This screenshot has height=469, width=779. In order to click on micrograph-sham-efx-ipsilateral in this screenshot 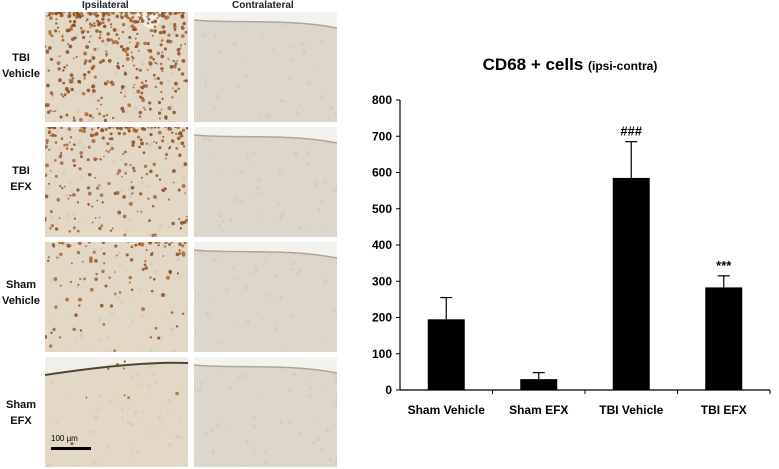, I will do `click(116, 412)`.